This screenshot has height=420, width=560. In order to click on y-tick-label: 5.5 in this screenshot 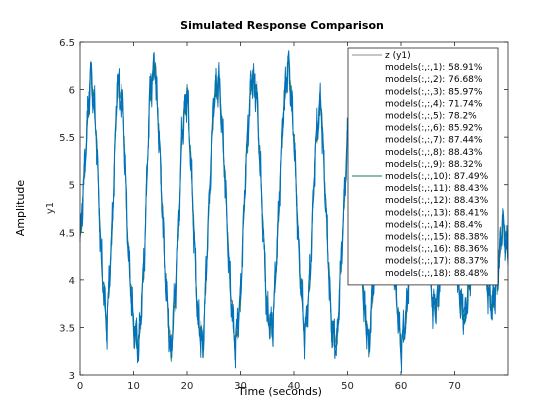, I will do `click(67, 138)`.